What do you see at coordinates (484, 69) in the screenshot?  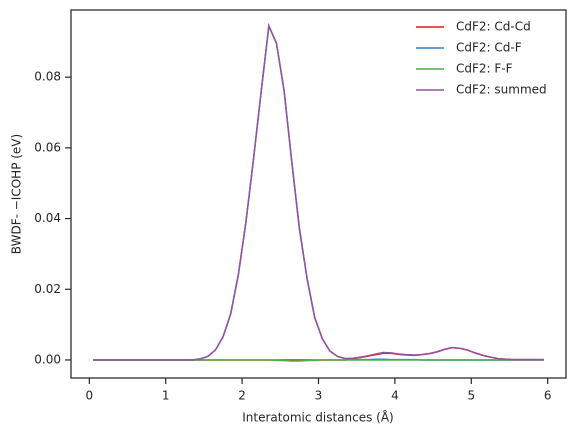 I see `legend-label: CdF2: F-F` at bounding box center [484, 69].